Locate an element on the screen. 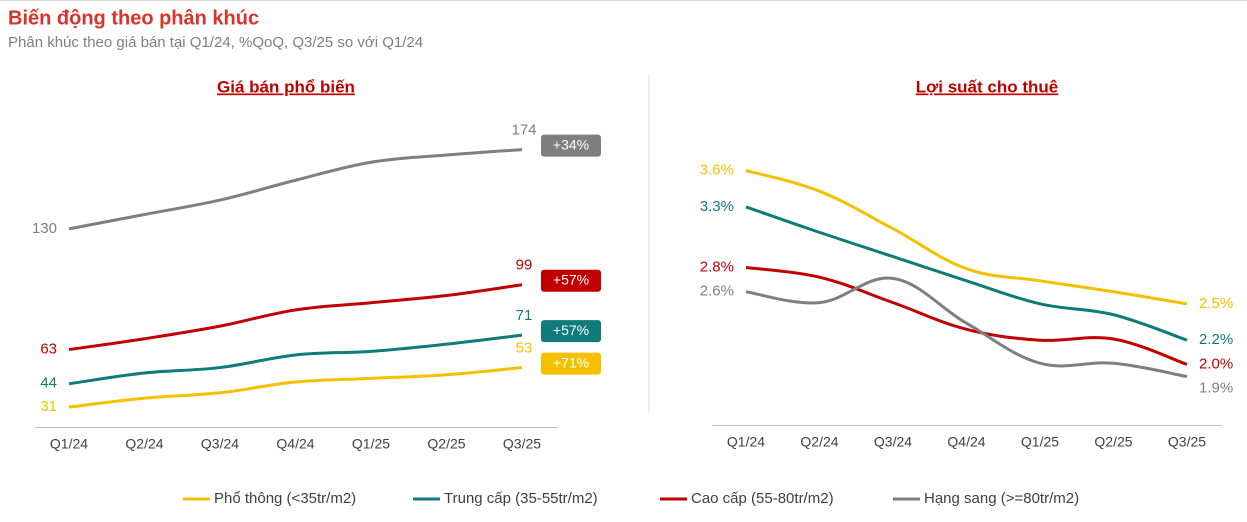 This screenshot has width=1247, height=522. change-label: +34% is located at coordinates (571, 144).